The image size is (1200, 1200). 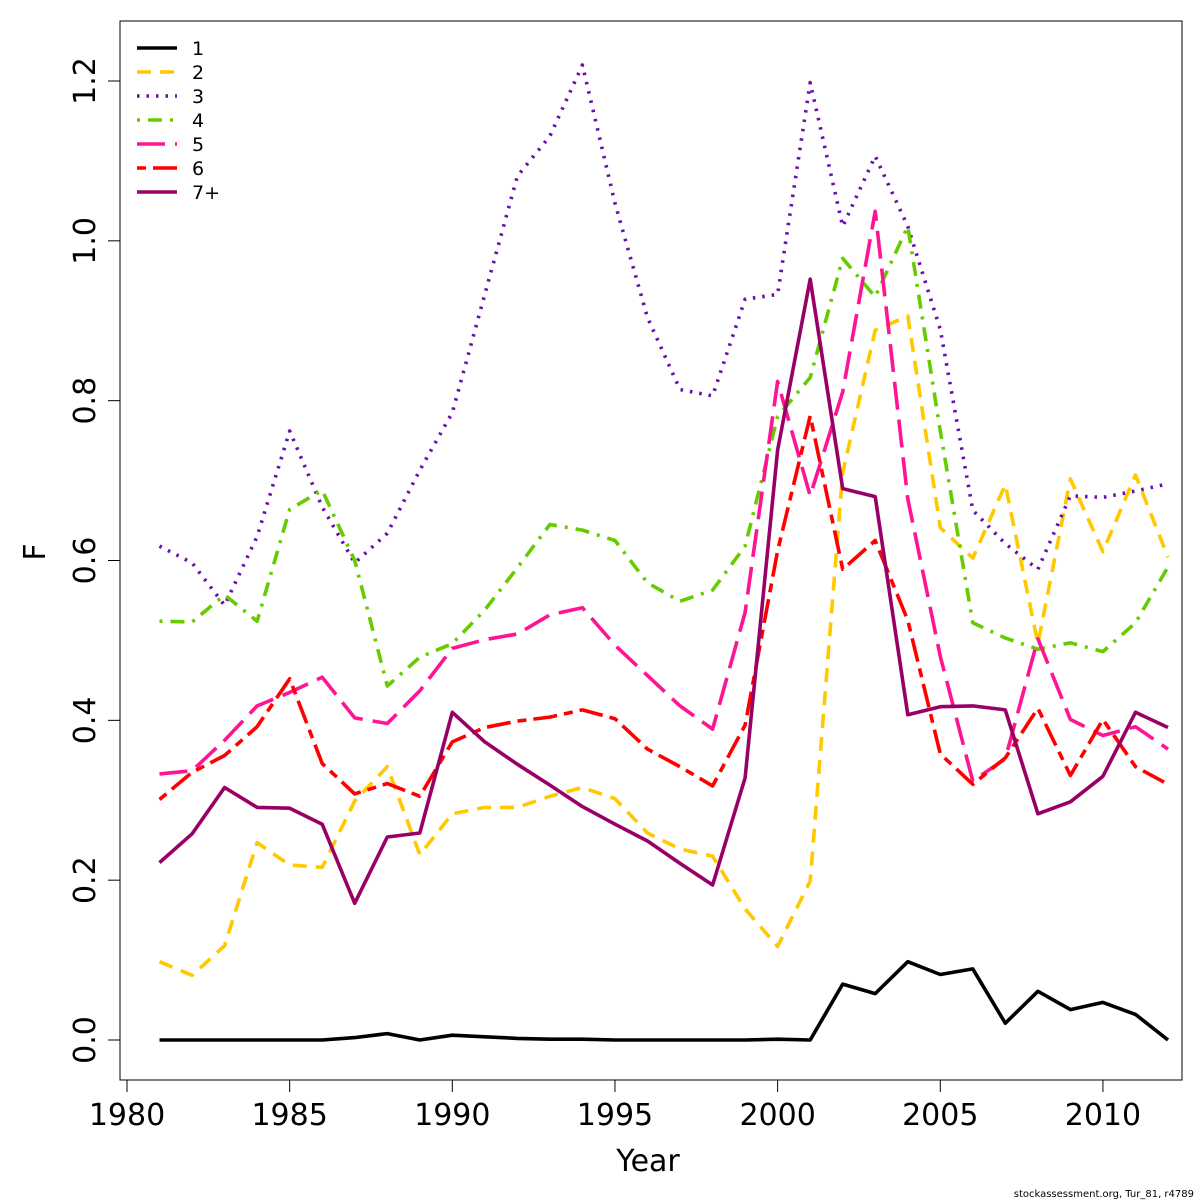 What do you see at coordinates (1103, 1115) in the screenshot?
I see `x-tick-label: 2010` at bounding box center [1103, 1115].